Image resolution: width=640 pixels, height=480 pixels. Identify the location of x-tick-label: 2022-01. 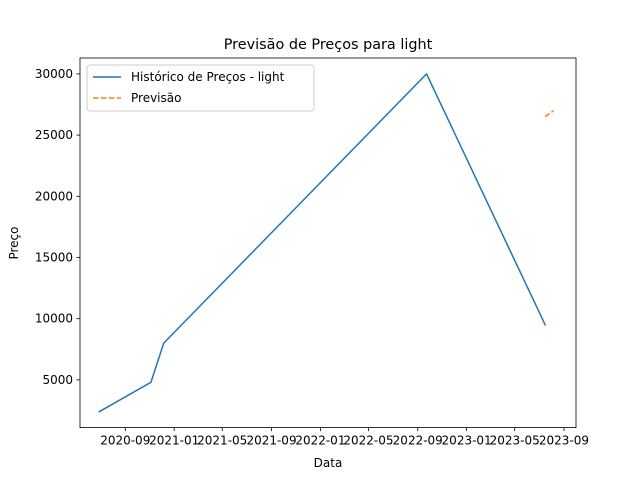
(320, 441).